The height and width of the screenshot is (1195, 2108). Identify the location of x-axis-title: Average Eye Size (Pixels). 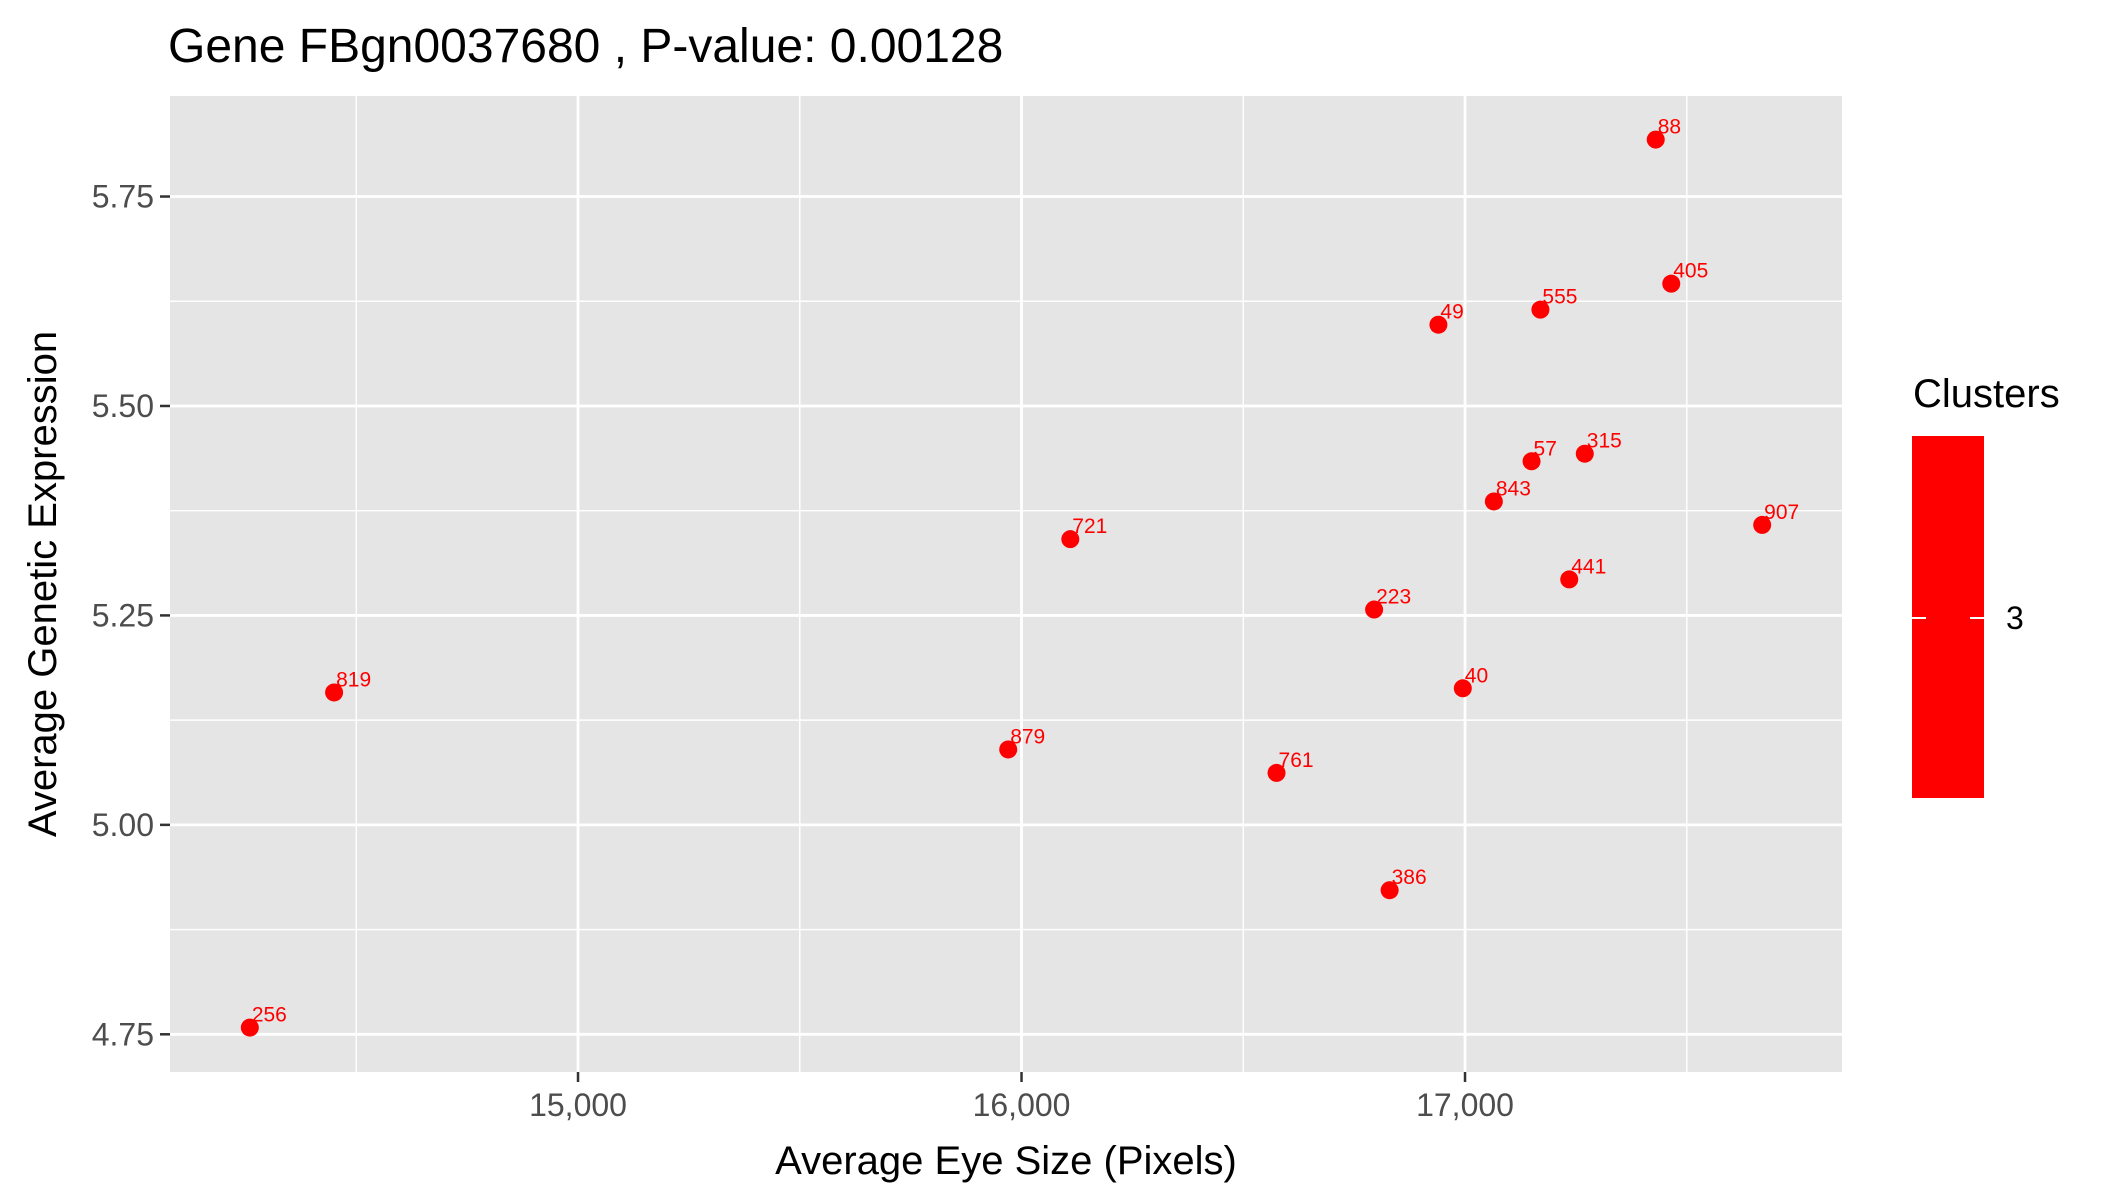
(1006, 1161).